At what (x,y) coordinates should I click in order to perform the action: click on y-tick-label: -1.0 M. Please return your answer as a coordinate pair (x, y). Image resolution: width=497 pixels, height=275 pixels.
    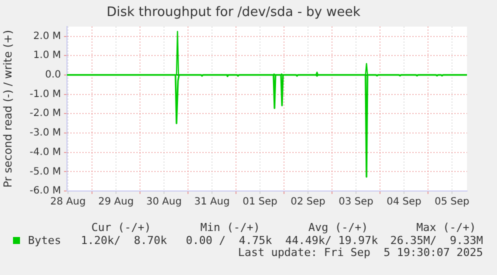
    Looking at the image, I should click on (45, 94).